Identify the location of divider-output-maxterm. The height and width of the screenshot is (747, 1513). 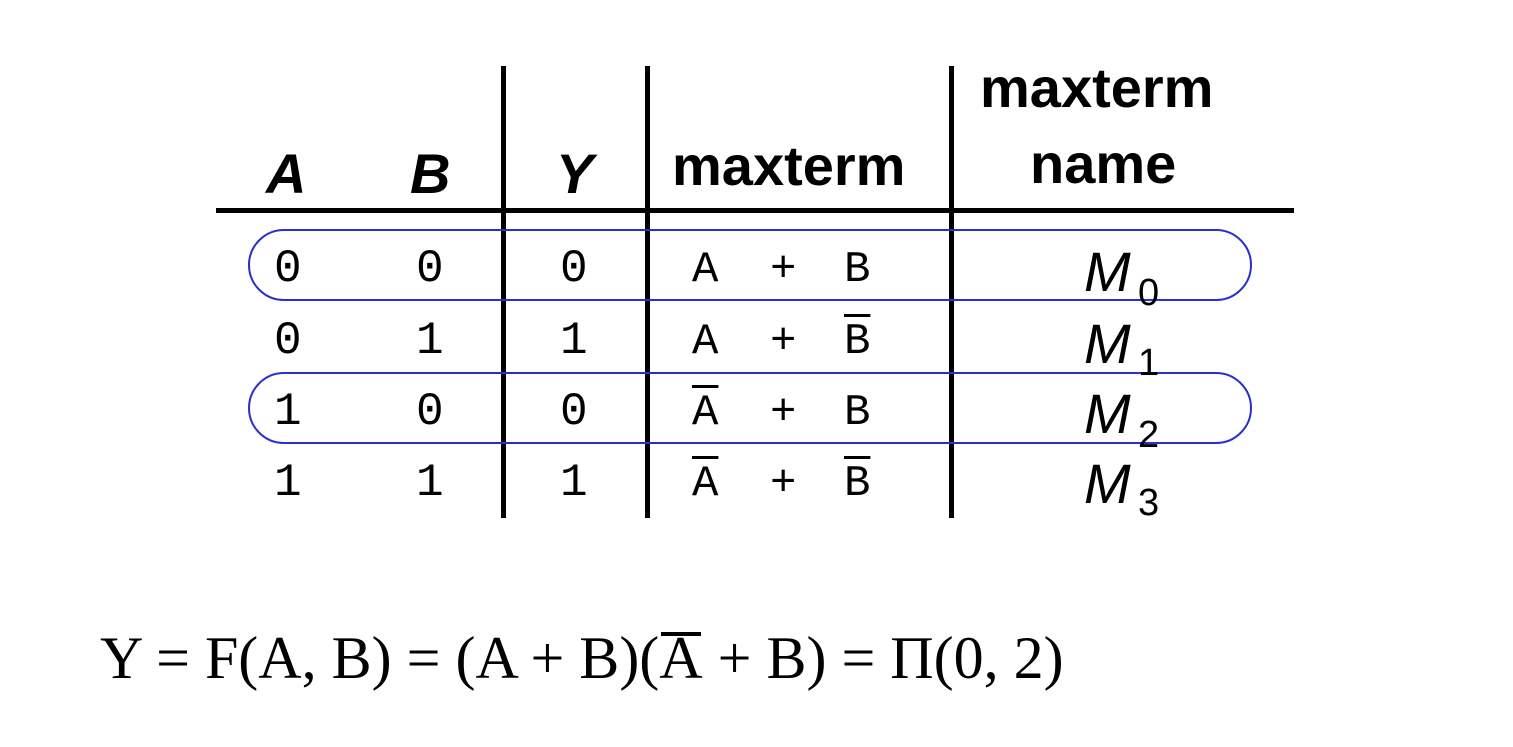
(647, 292).